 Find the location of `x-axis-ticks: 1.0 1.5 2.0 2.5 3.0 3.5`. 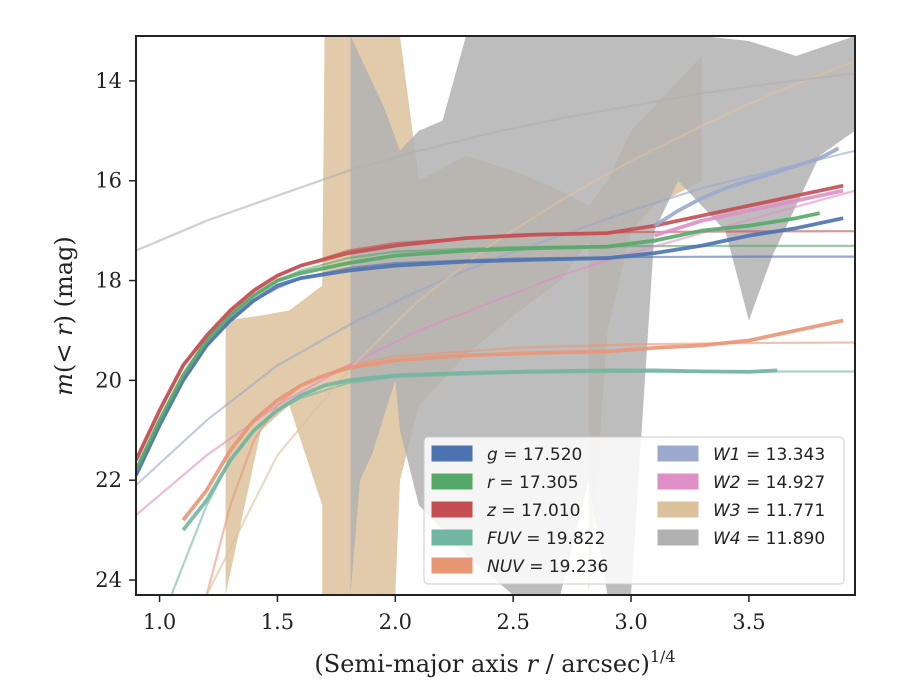

x-axis-ticks: 1.0 1.5 2.0 2.5 3.0 3.5 is located at coordinates (454, 614).